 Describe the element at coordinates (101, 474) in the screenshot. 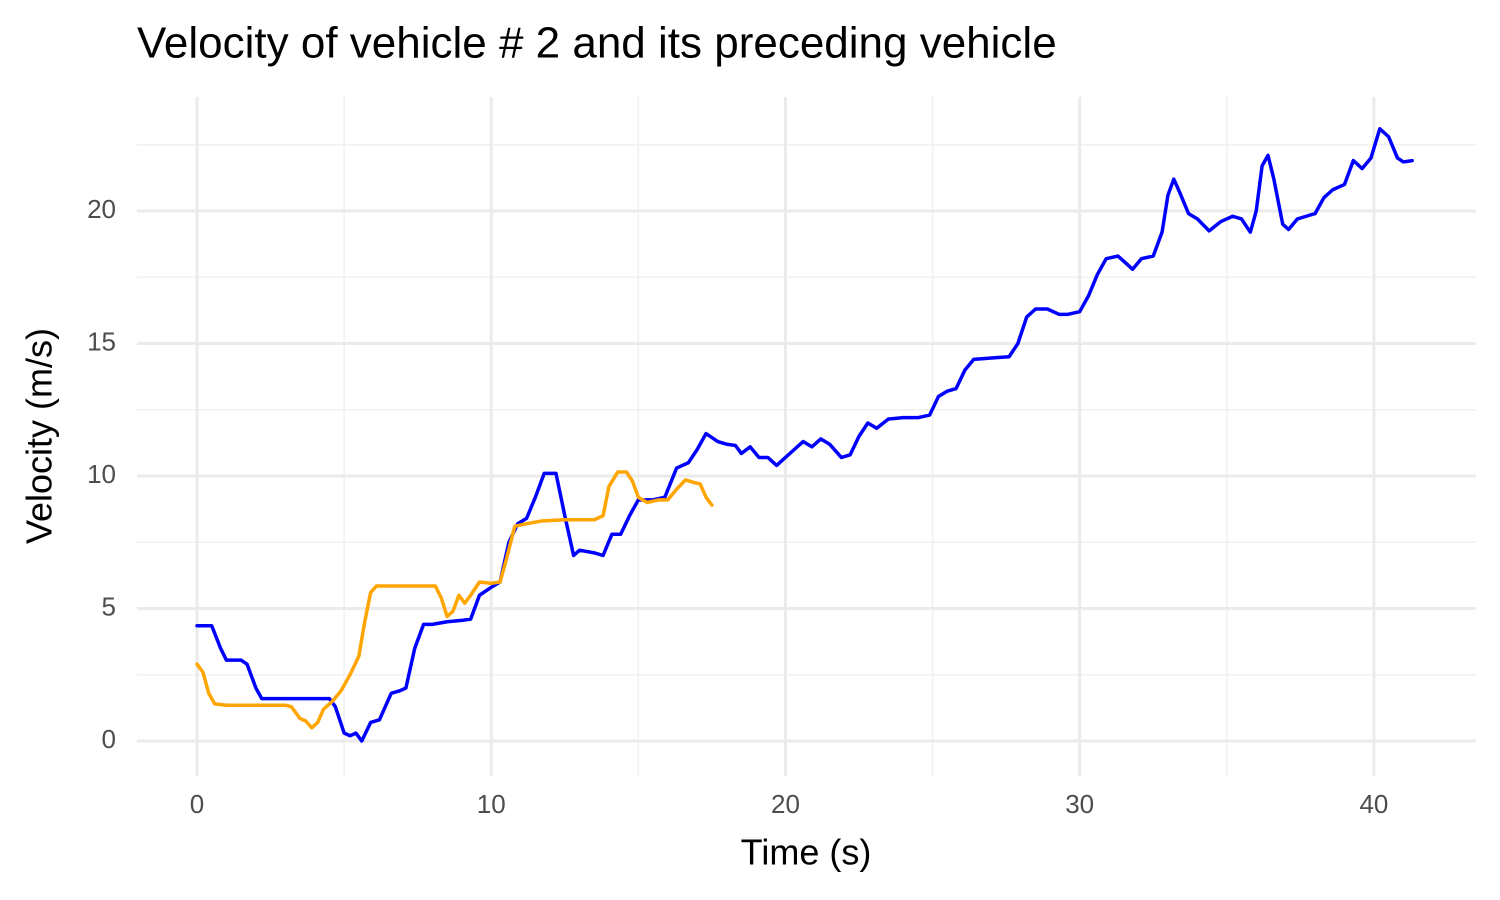

I see `y-tick-label: 10` at that location.